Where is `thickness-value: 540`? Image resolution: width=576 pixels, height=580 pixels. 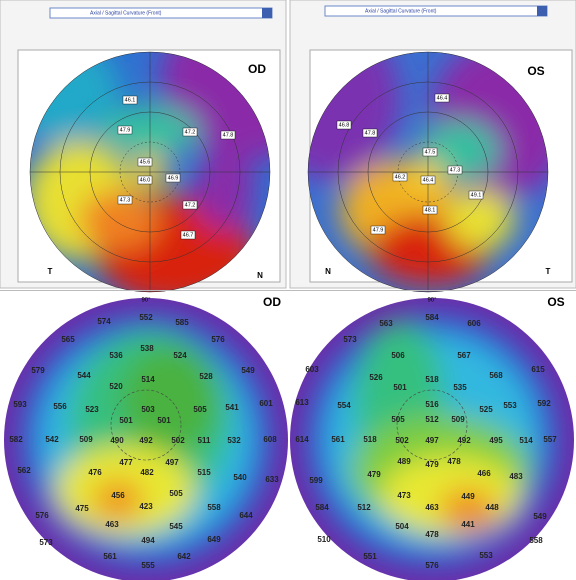 thickness-value: 540 is located at coordinates (240, 477).